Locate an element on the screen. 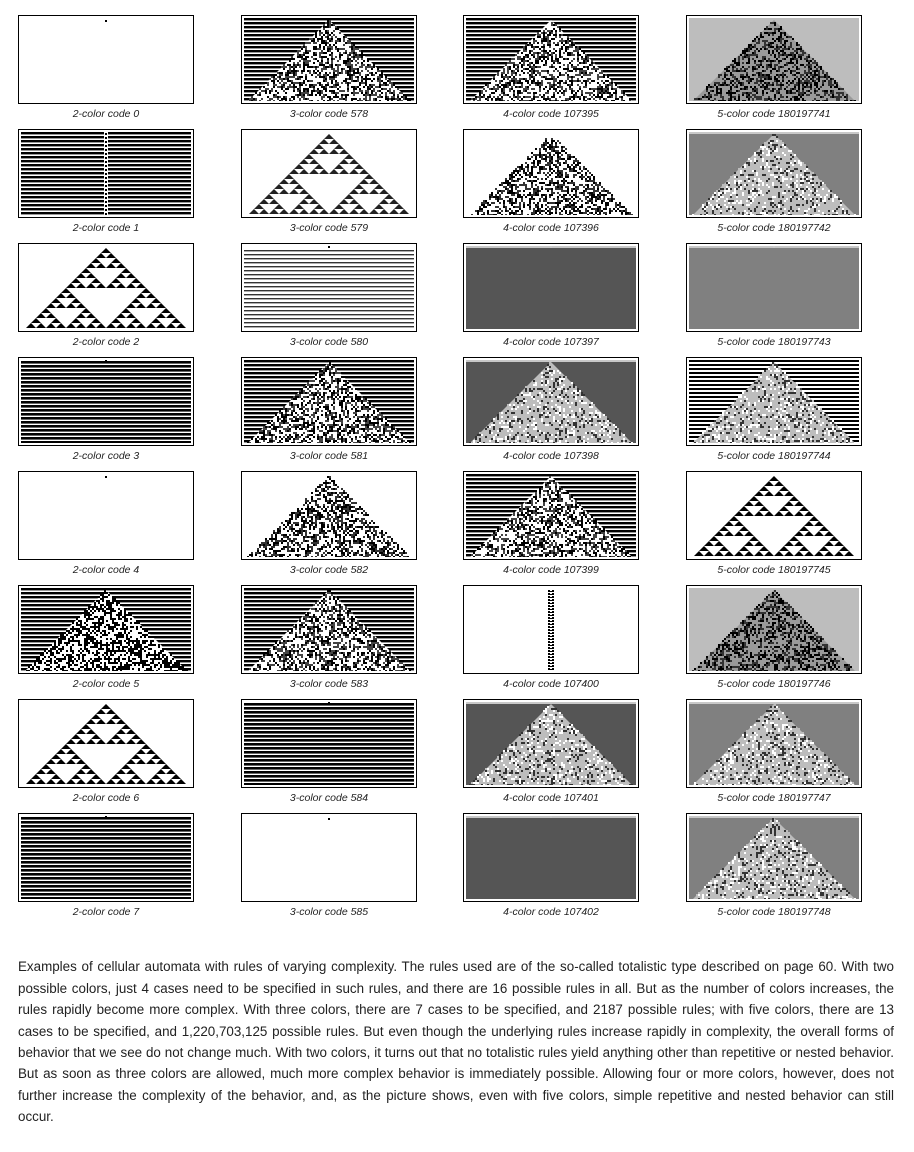  automaton-figure: 4-color code 107401 is located at coordinates (551, 755).